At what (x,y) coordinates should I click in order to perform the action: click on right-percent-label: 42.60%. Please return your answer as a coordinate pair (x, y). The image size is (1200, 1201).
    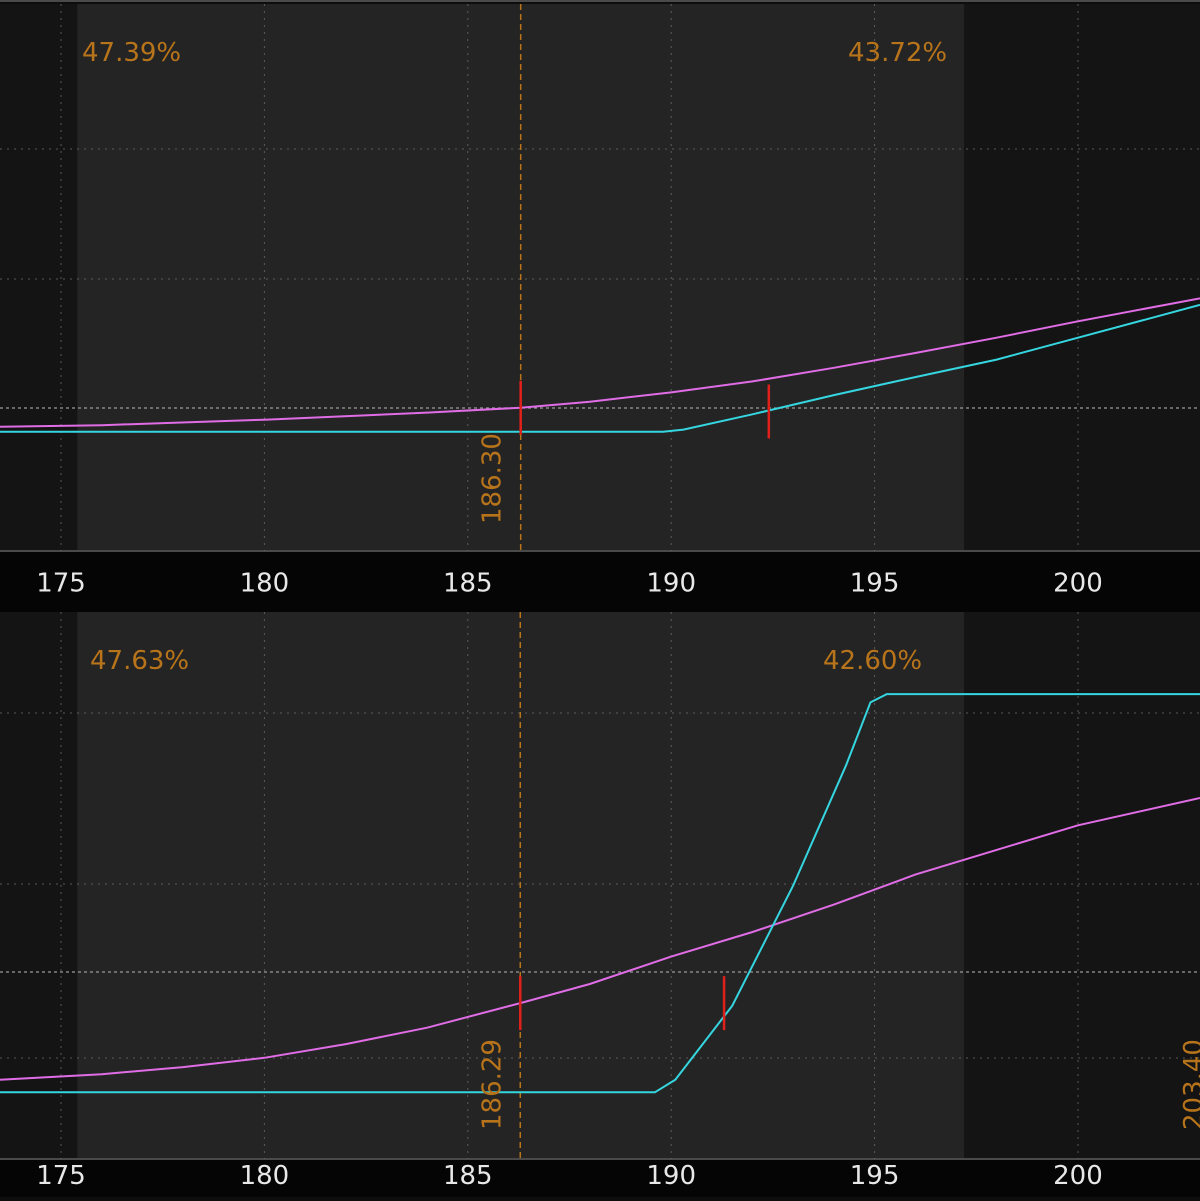
    Looking at the image, I should click on (872, 661).